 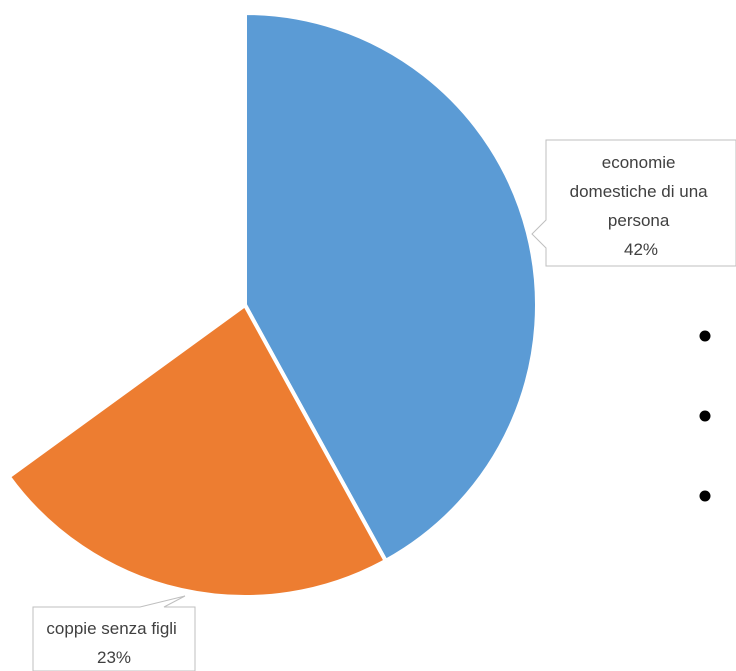 I want to click on data-label-economie-domestiche-text: economie domestiche di una persona 42%, so click(x=641, y=206).